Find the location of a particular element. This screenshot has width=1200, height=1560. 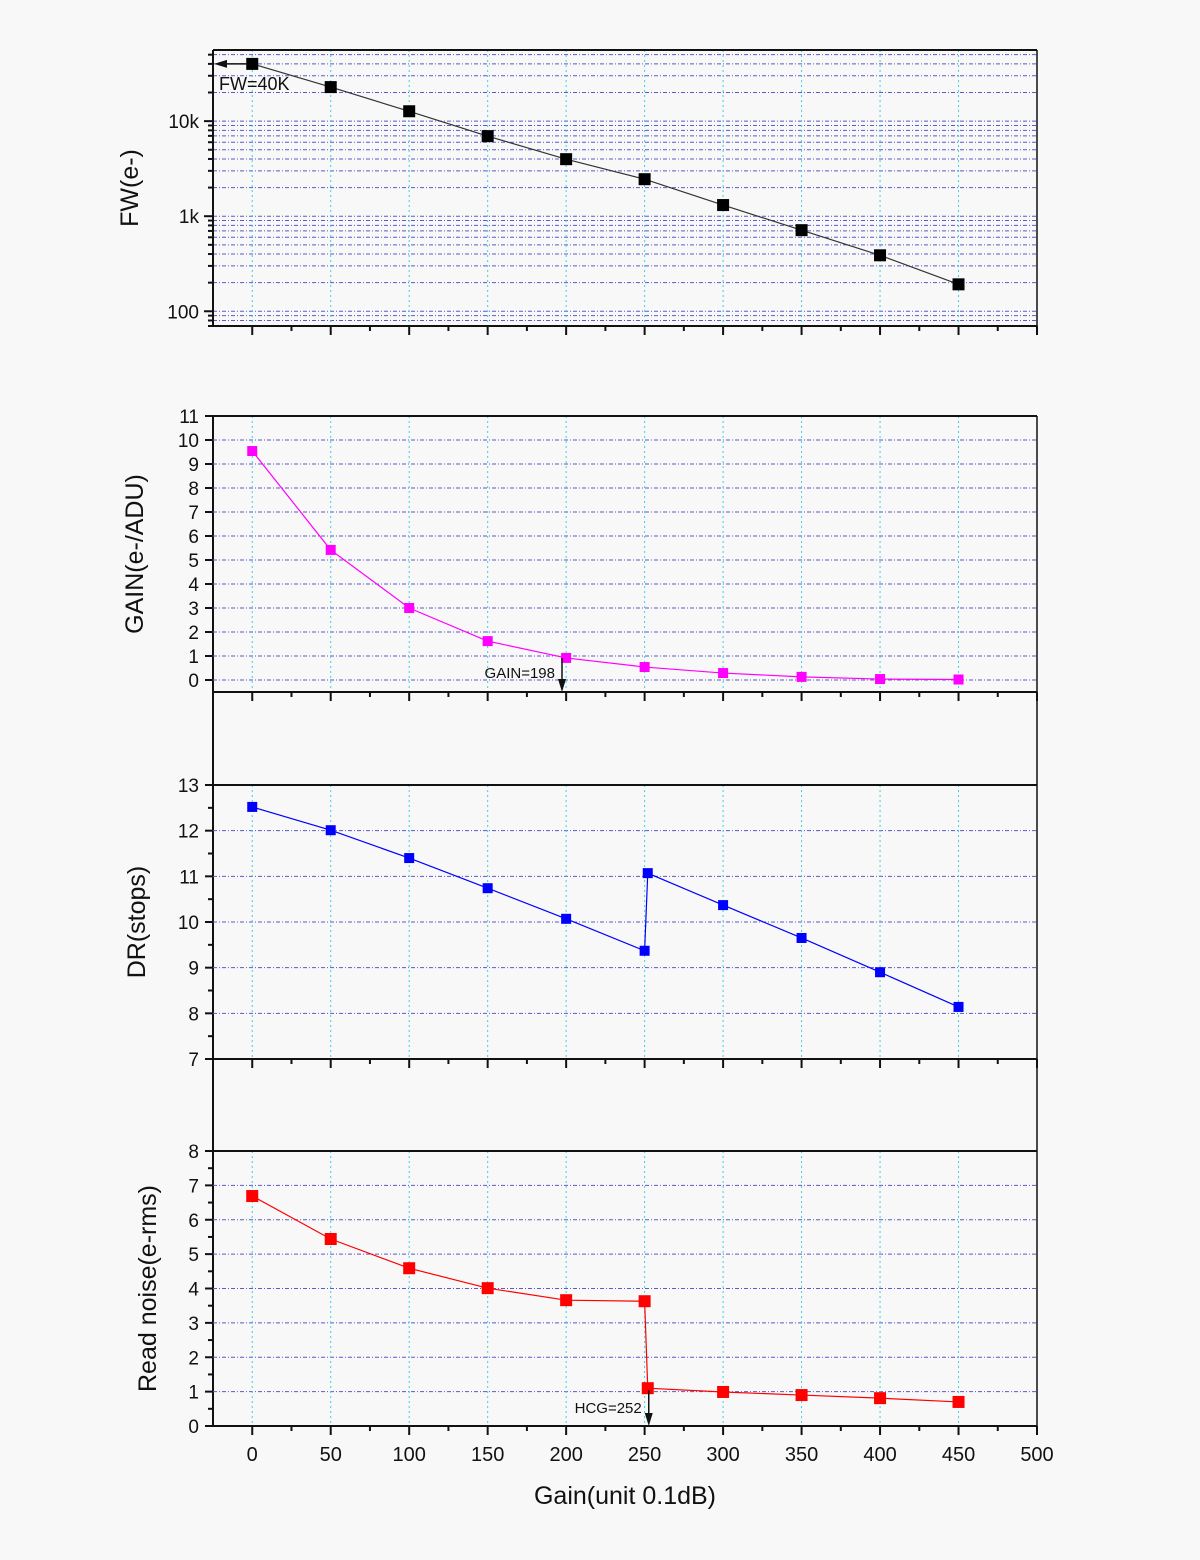

panel-read-noise: 0 1 2 3 4 5 6 7 8 Read noise(e-rms) HCG=252 is located at coordinates (586, 1290).